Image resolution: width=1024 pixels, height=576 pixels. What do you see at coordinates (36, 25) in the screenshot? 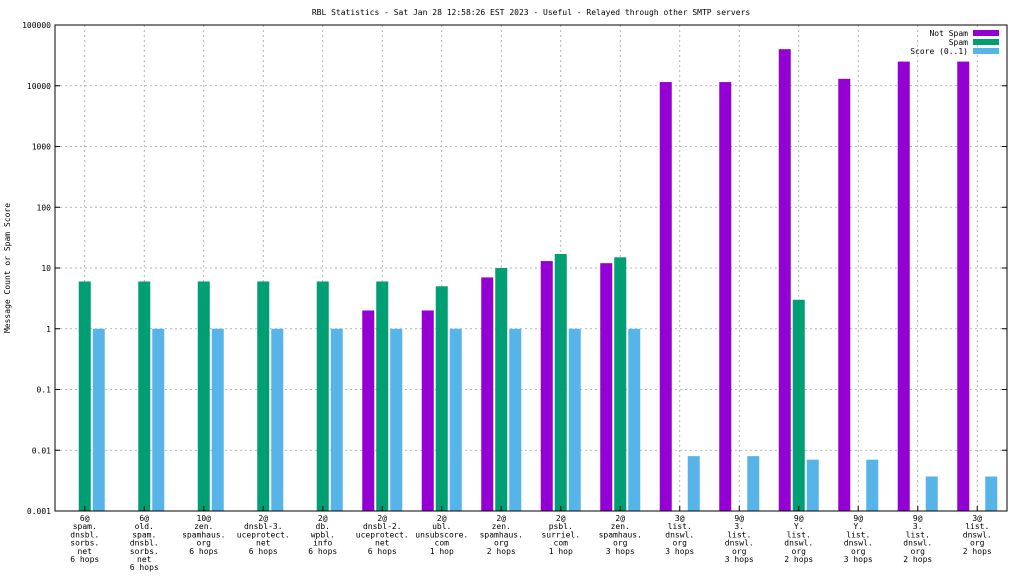
I see `y-tick-label: 100000` at bounding box center [36, 25].